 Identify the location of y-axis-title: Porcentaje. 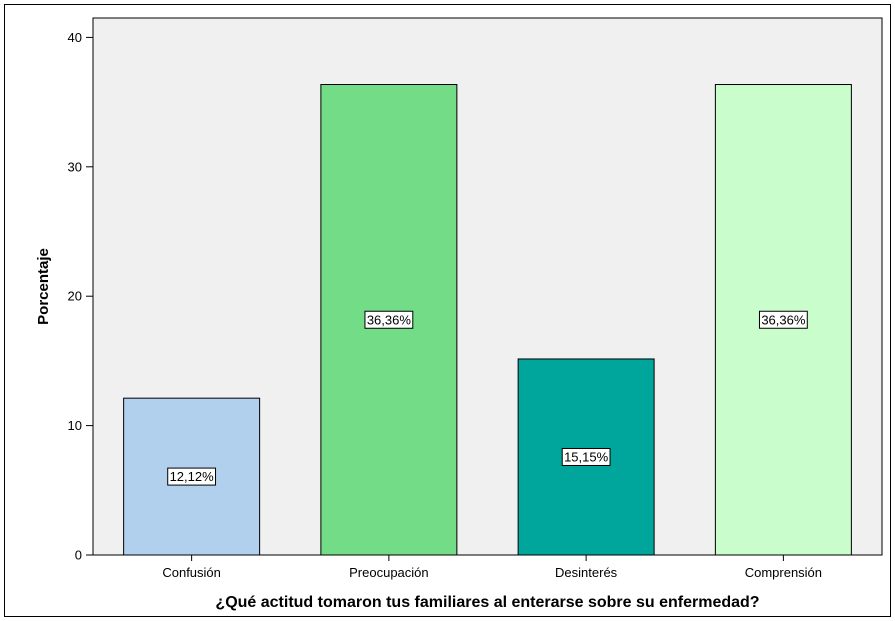
(43, 286).